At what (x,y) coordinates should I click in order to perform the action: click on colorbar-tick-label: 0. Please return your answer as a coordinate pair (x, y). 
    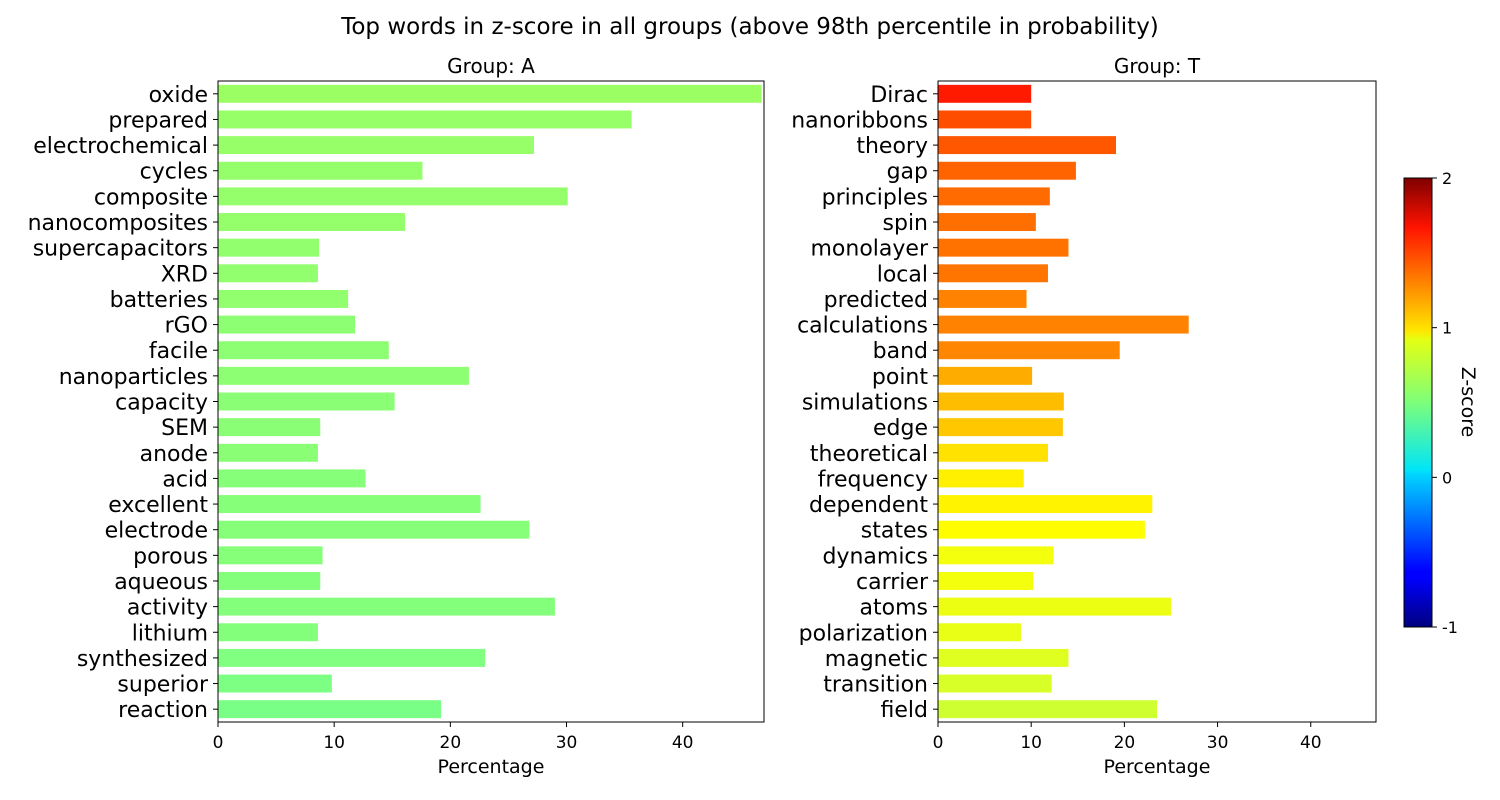
    Looking at the image, I should click on (1447, 477).